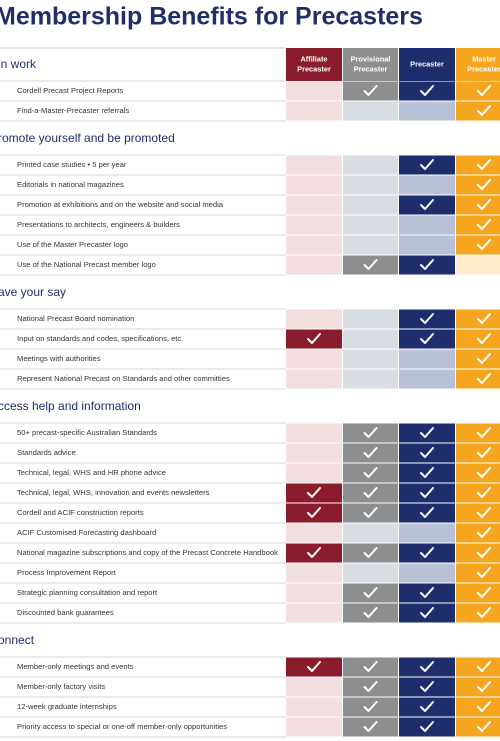 The height and width of the screenshot is (741, 500). I want to click on row-label: Use of the Master Precaster logo, so click(72, 244).